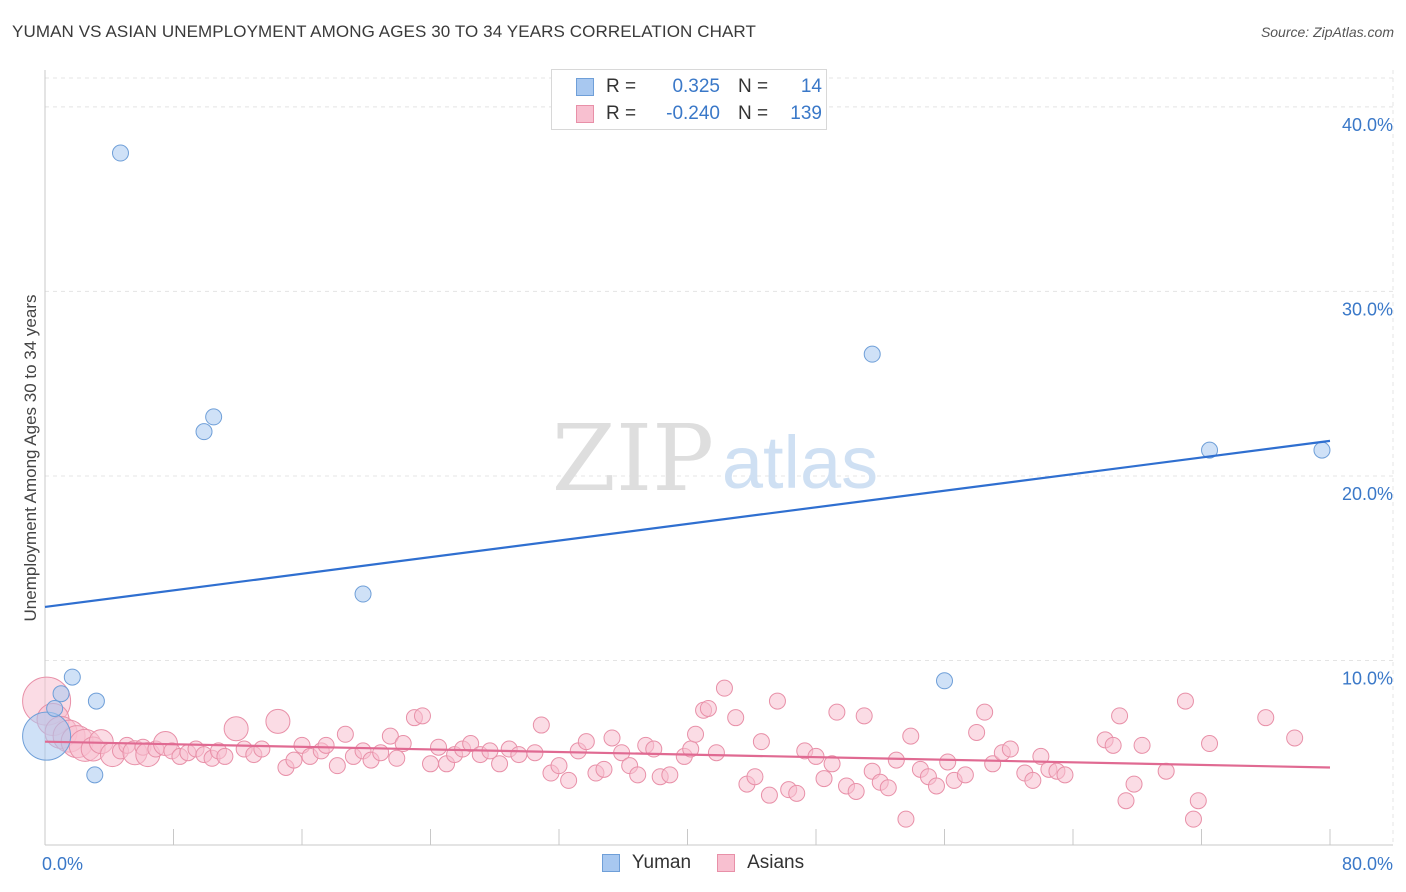 The width and height of the screenshot is (1406, 892). What do you see at coordinates (715, 458) in the screenshot?
I see `watermark: ZIP atlas` at bounding box center [715, 458].